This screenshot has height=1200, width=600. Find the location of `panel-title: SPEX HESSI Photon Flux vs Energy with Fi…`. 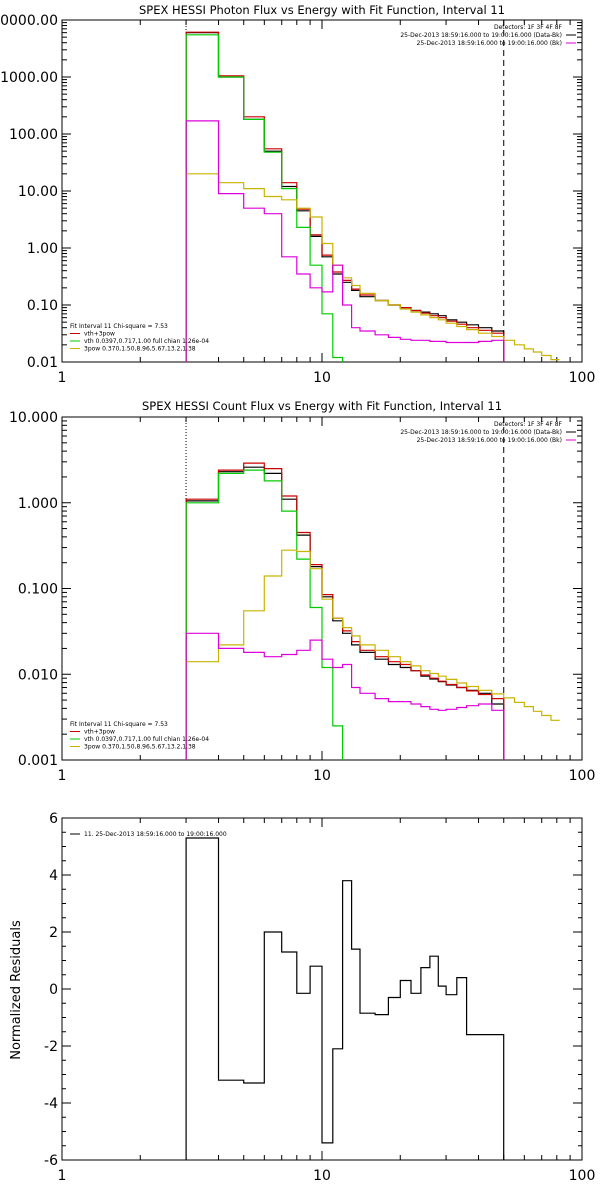

panel-title: SPEX HESSI Photon Flux vs Energy with Fi… is located at coordinates (322, 10).